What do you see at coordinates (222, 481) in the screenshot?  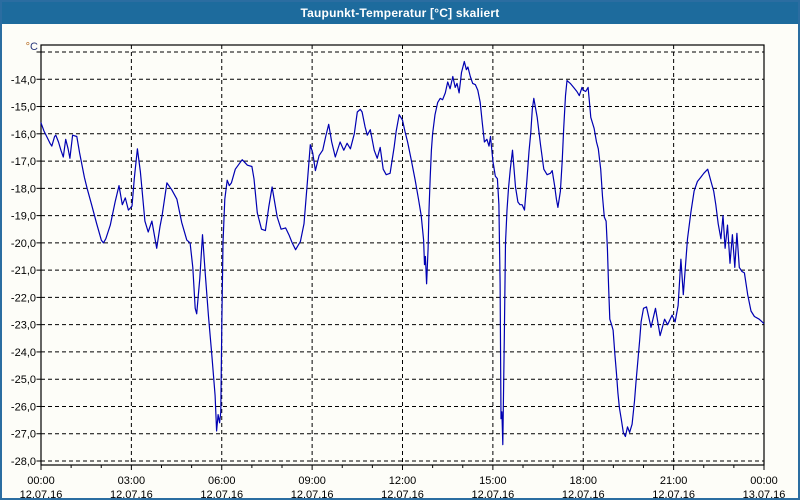 I see `x-tick-time-label: 06:00` at bounding box center [222, 481].